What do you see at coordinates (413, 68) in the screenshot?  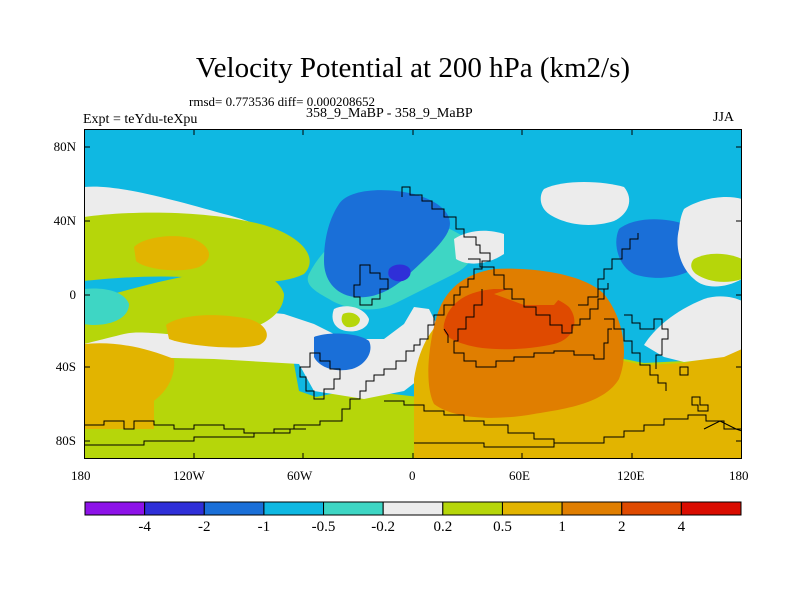 I see `plot-title: Velocity Potential at 200 hPa (km2/s)` at bounding box center [413, 68].